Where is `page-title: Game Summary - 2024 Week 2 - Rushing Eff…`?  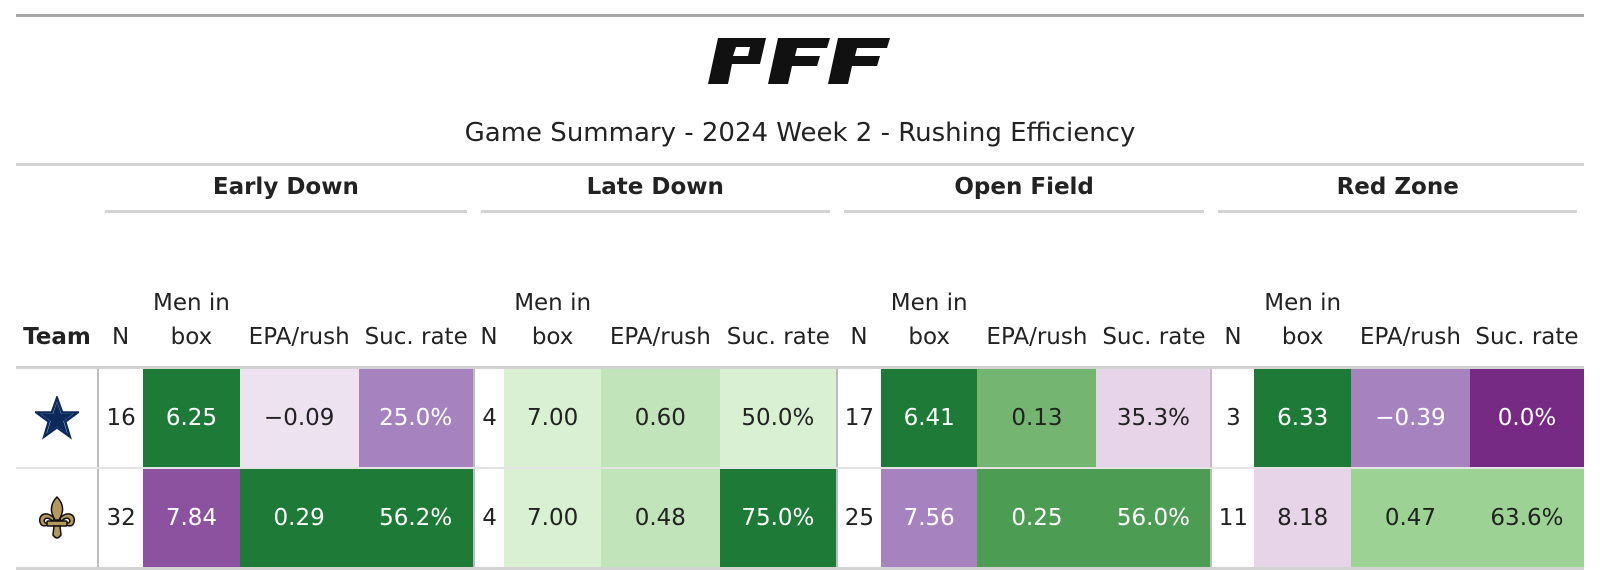
page-title: Game Summary - 2024 Week 2 - Rushing Eff… is located at coordinates (800, 133).